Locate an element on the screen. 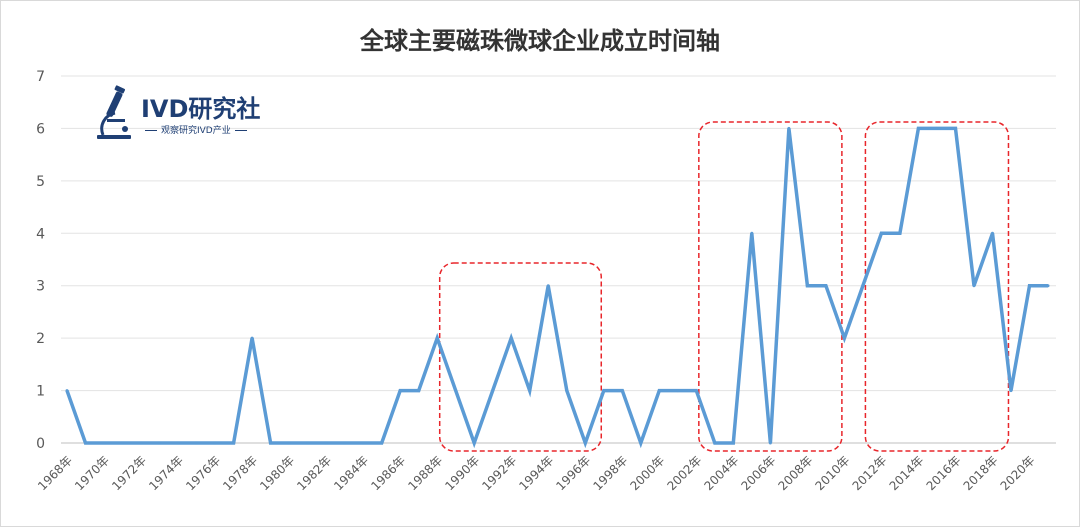  x-tick-label: 1972年 is located at coordinates (129, 473).